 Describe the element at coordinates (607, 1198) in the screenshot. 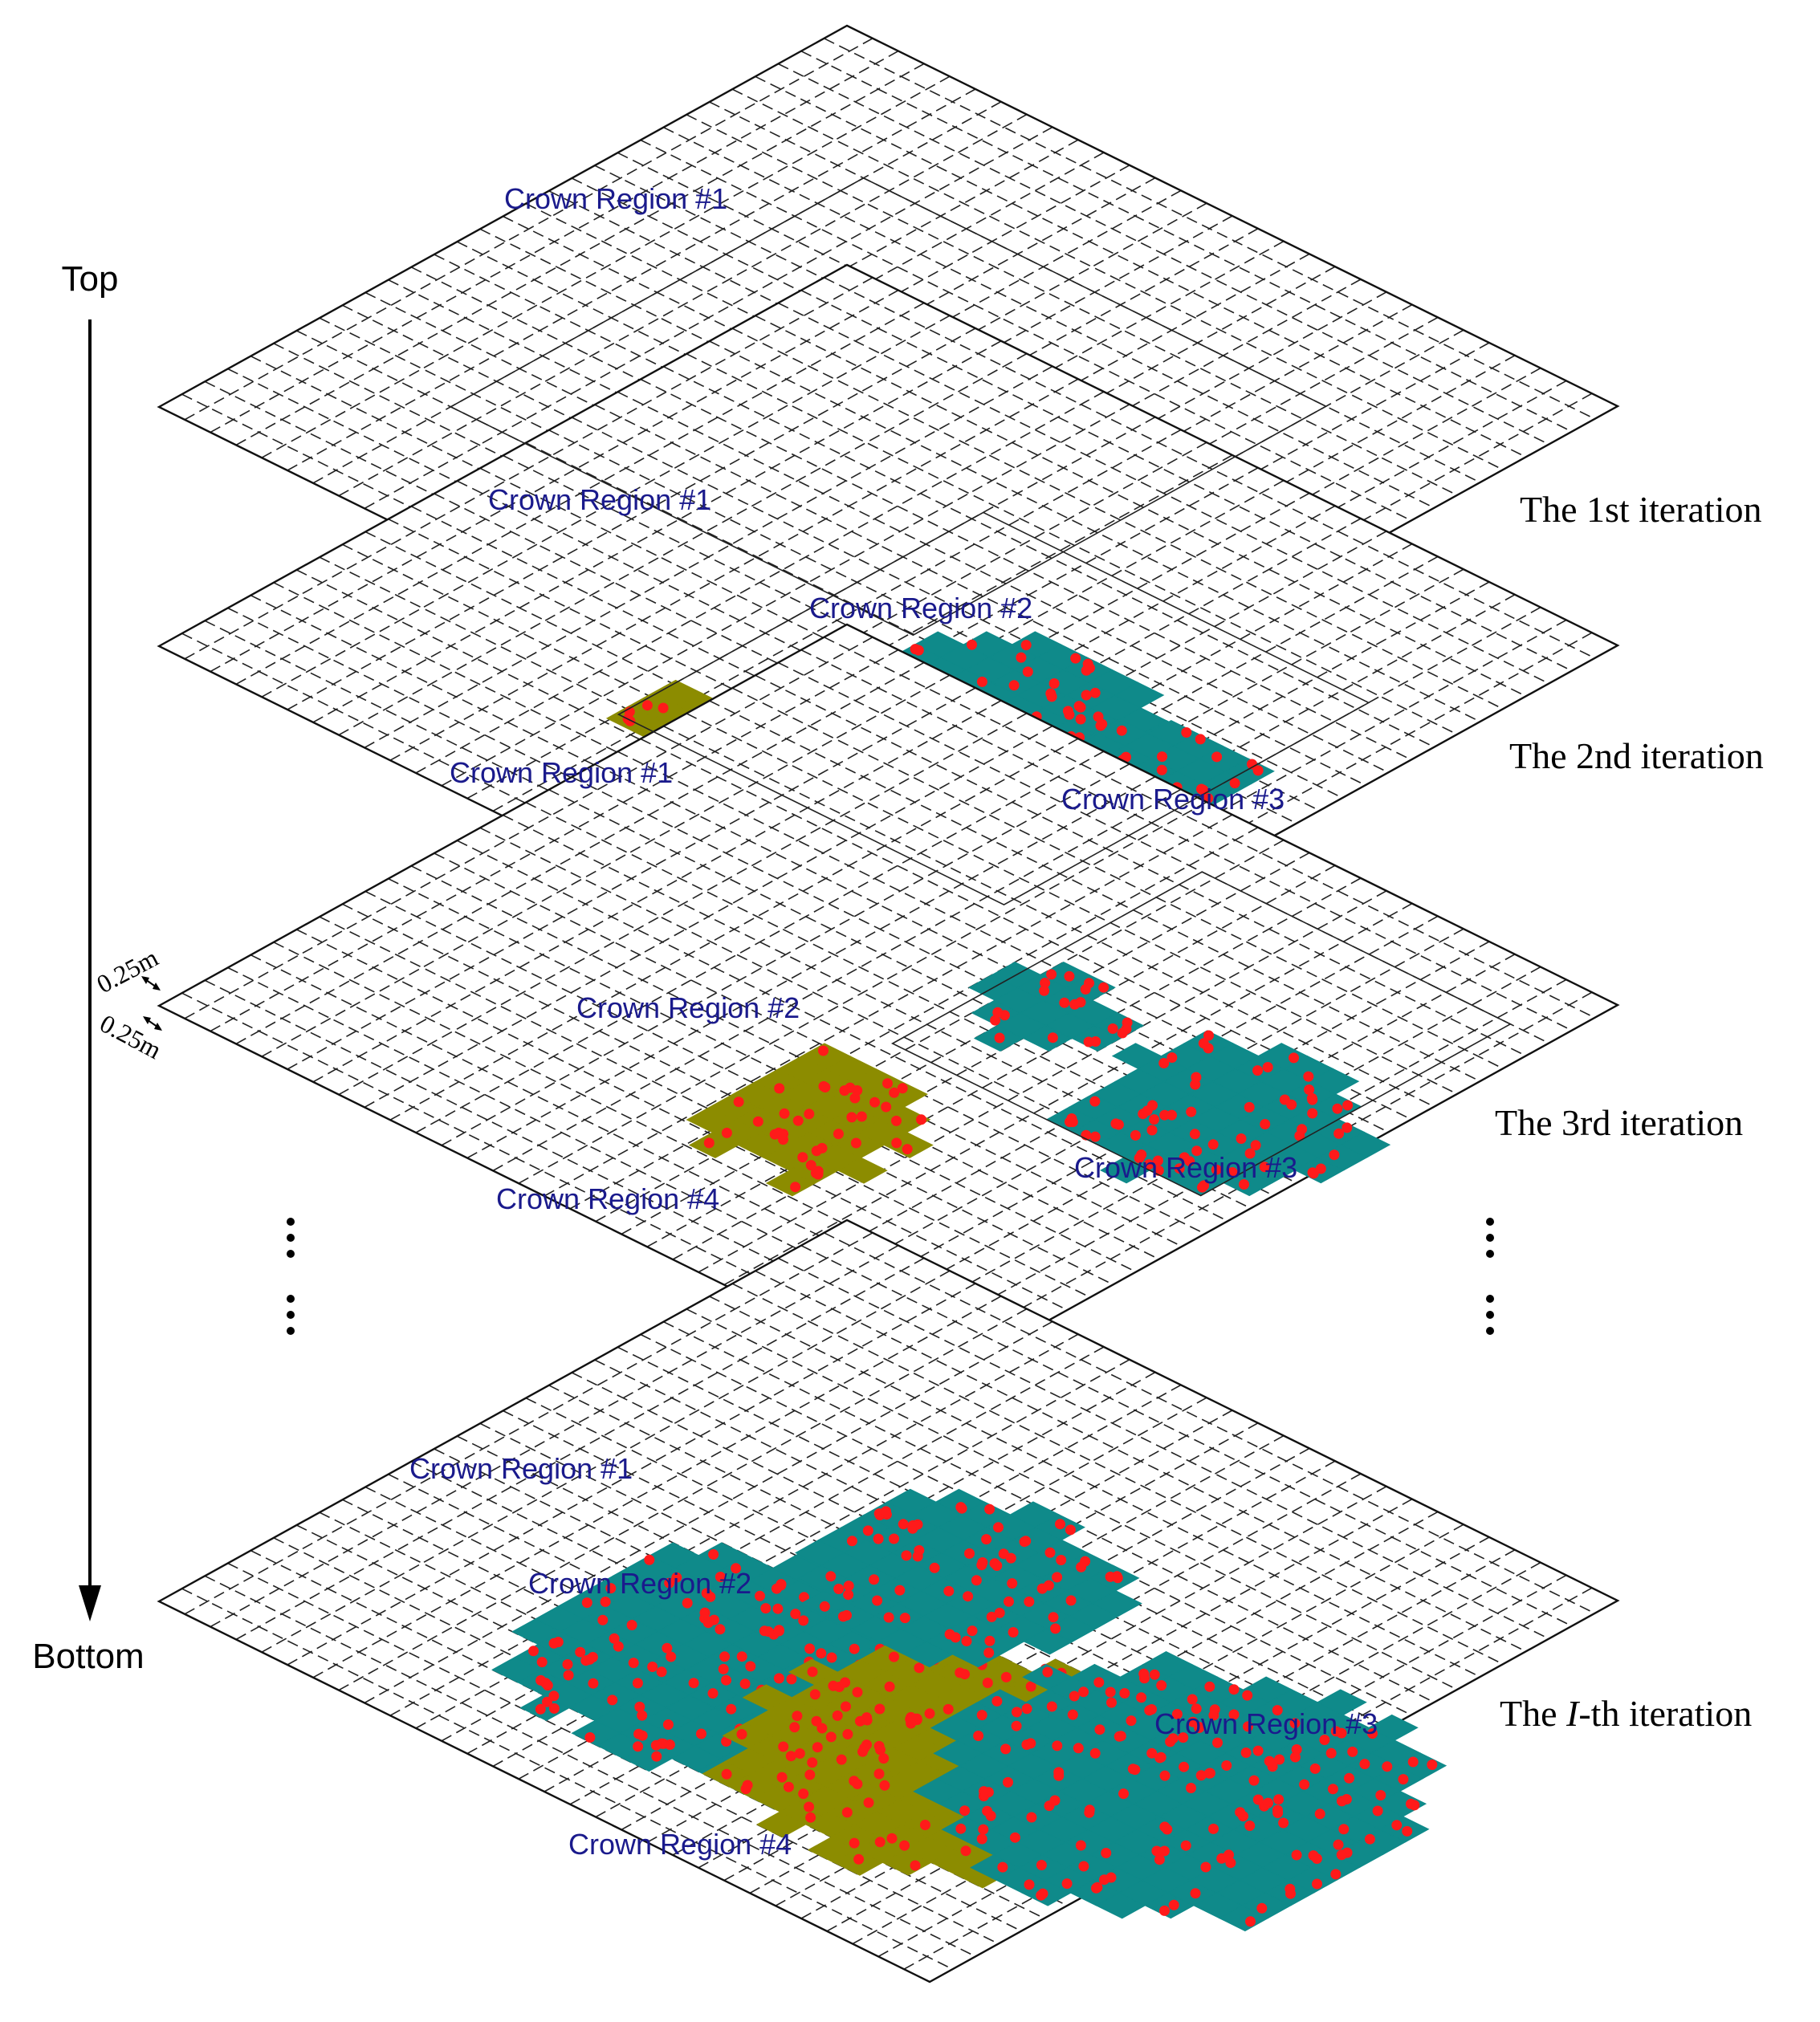

I see `region-label-iter3-r4: Crown Region #4` at that location.